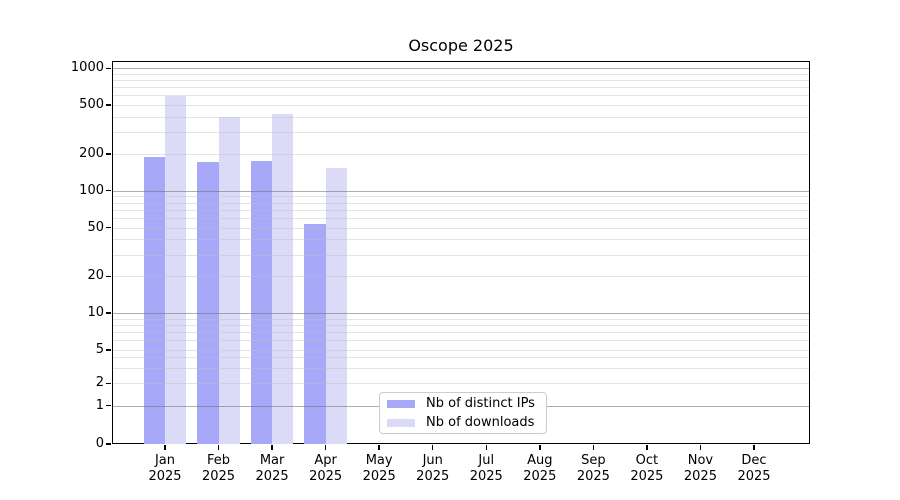 Image resolution: width=900 pixels, height=500 pixels. I want to click on x-tick-label: Jan 2025, so click(165, 468).